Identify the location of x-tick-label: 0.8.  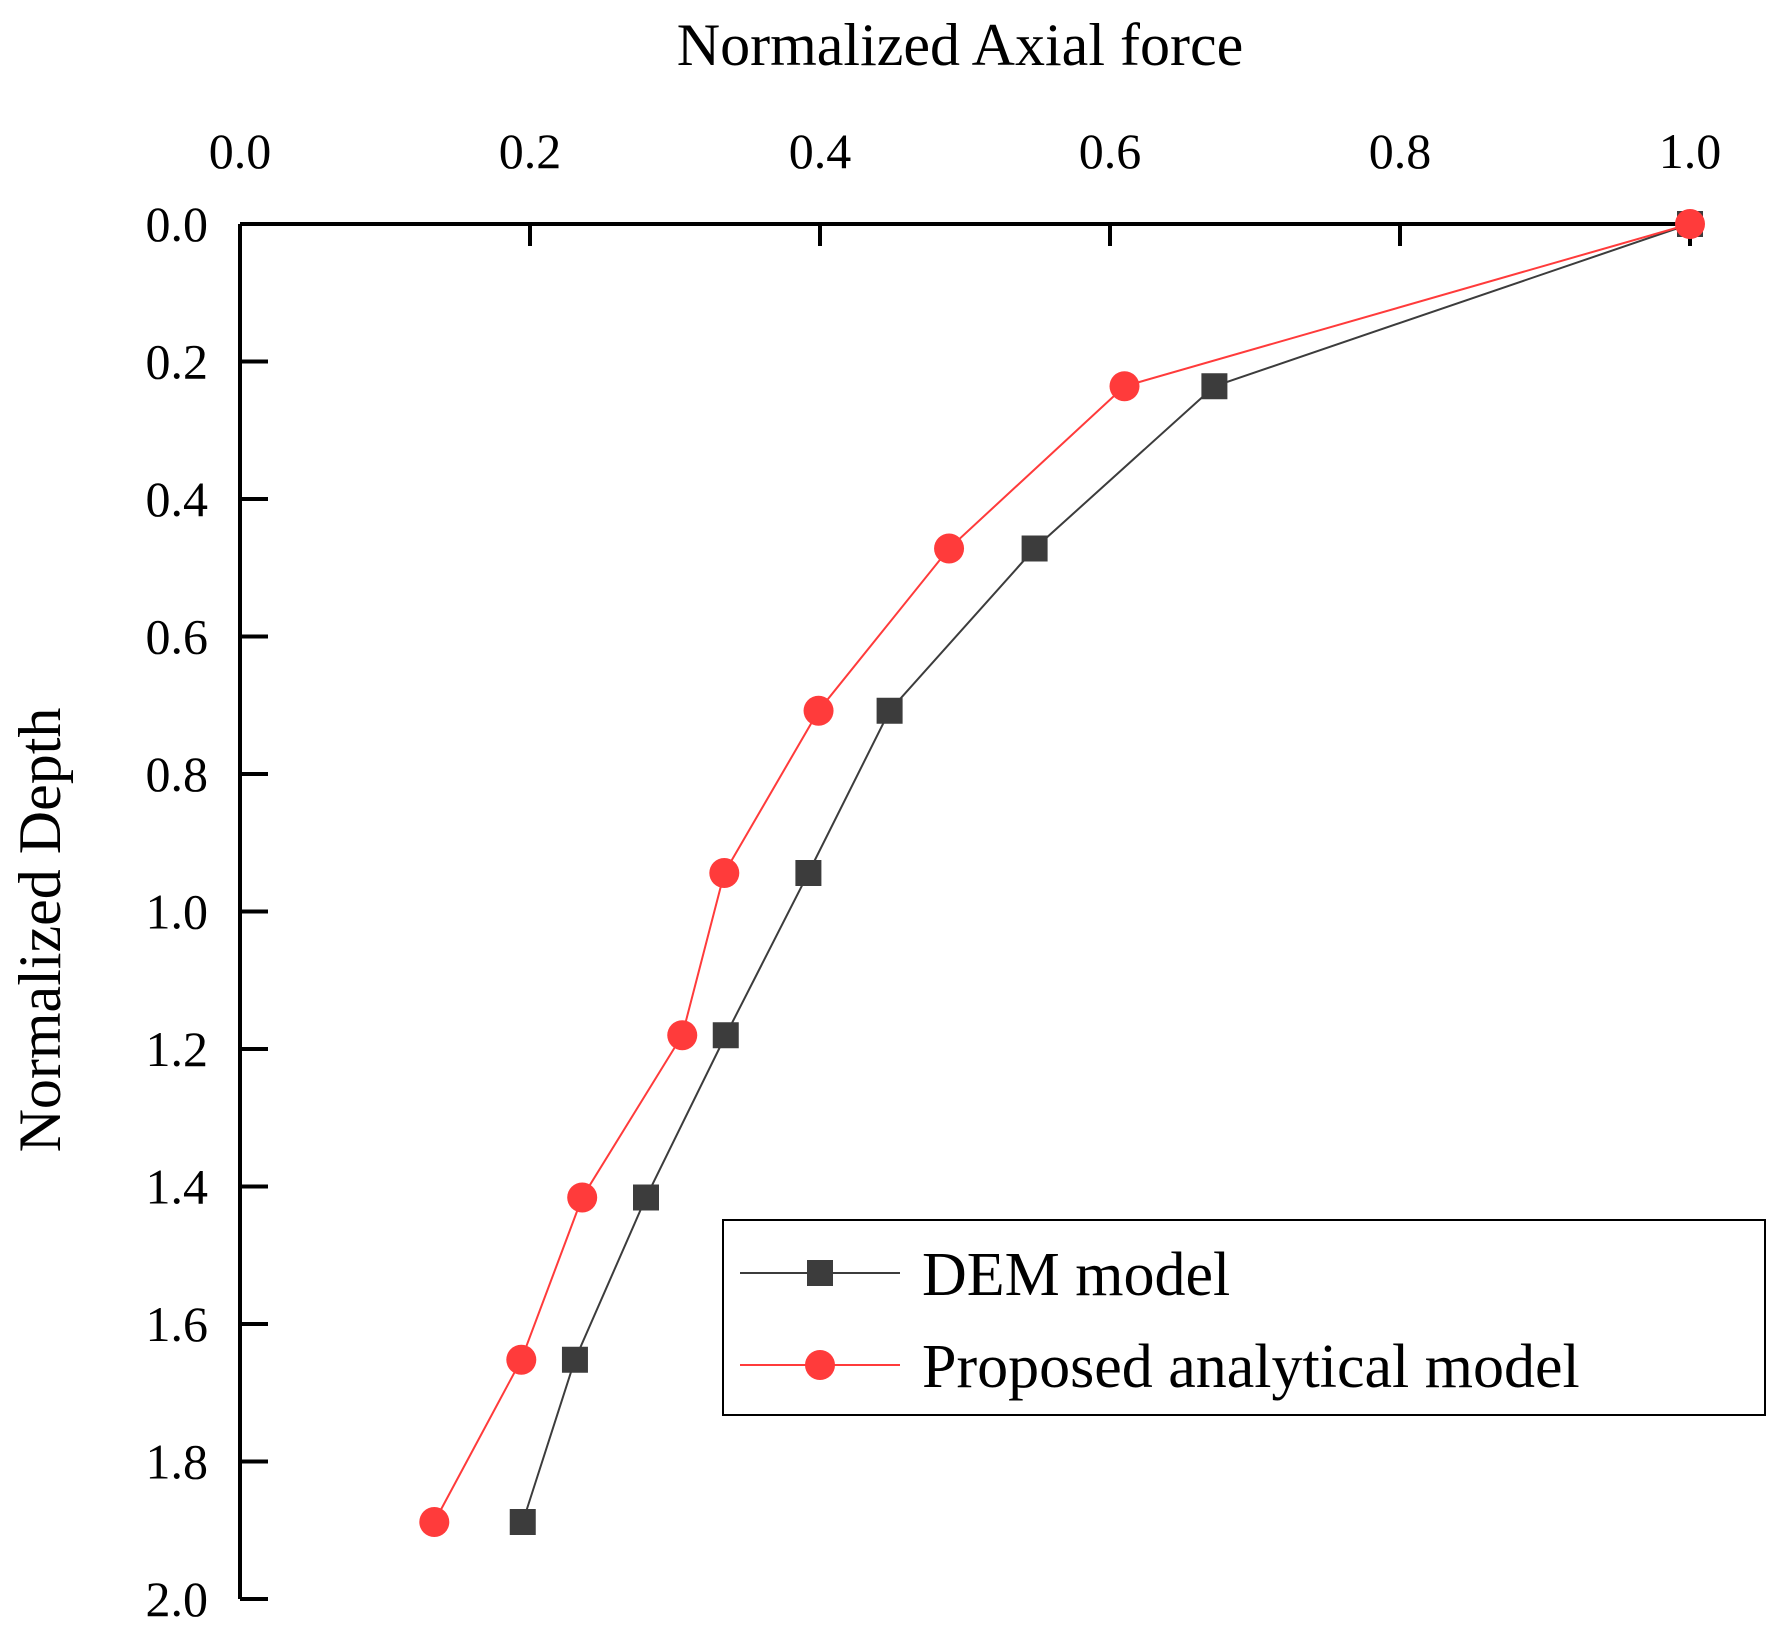
(1400, 151).